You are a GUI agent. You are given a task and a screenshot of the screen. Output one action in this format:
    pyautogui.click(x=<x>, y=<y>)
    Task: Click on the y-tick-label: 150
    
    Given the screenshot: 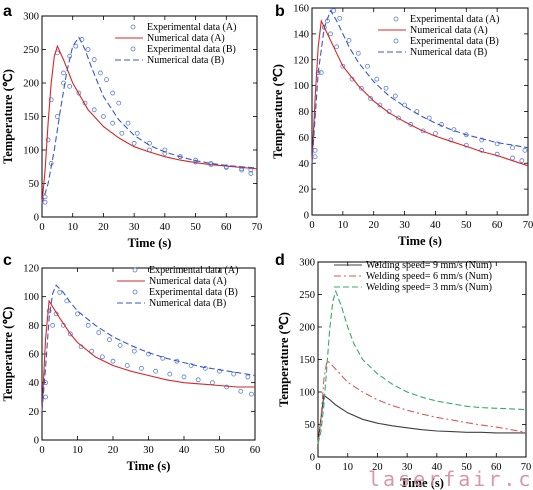 What is the action you would take?
    pyautogui.click(x=307, y=360)
    